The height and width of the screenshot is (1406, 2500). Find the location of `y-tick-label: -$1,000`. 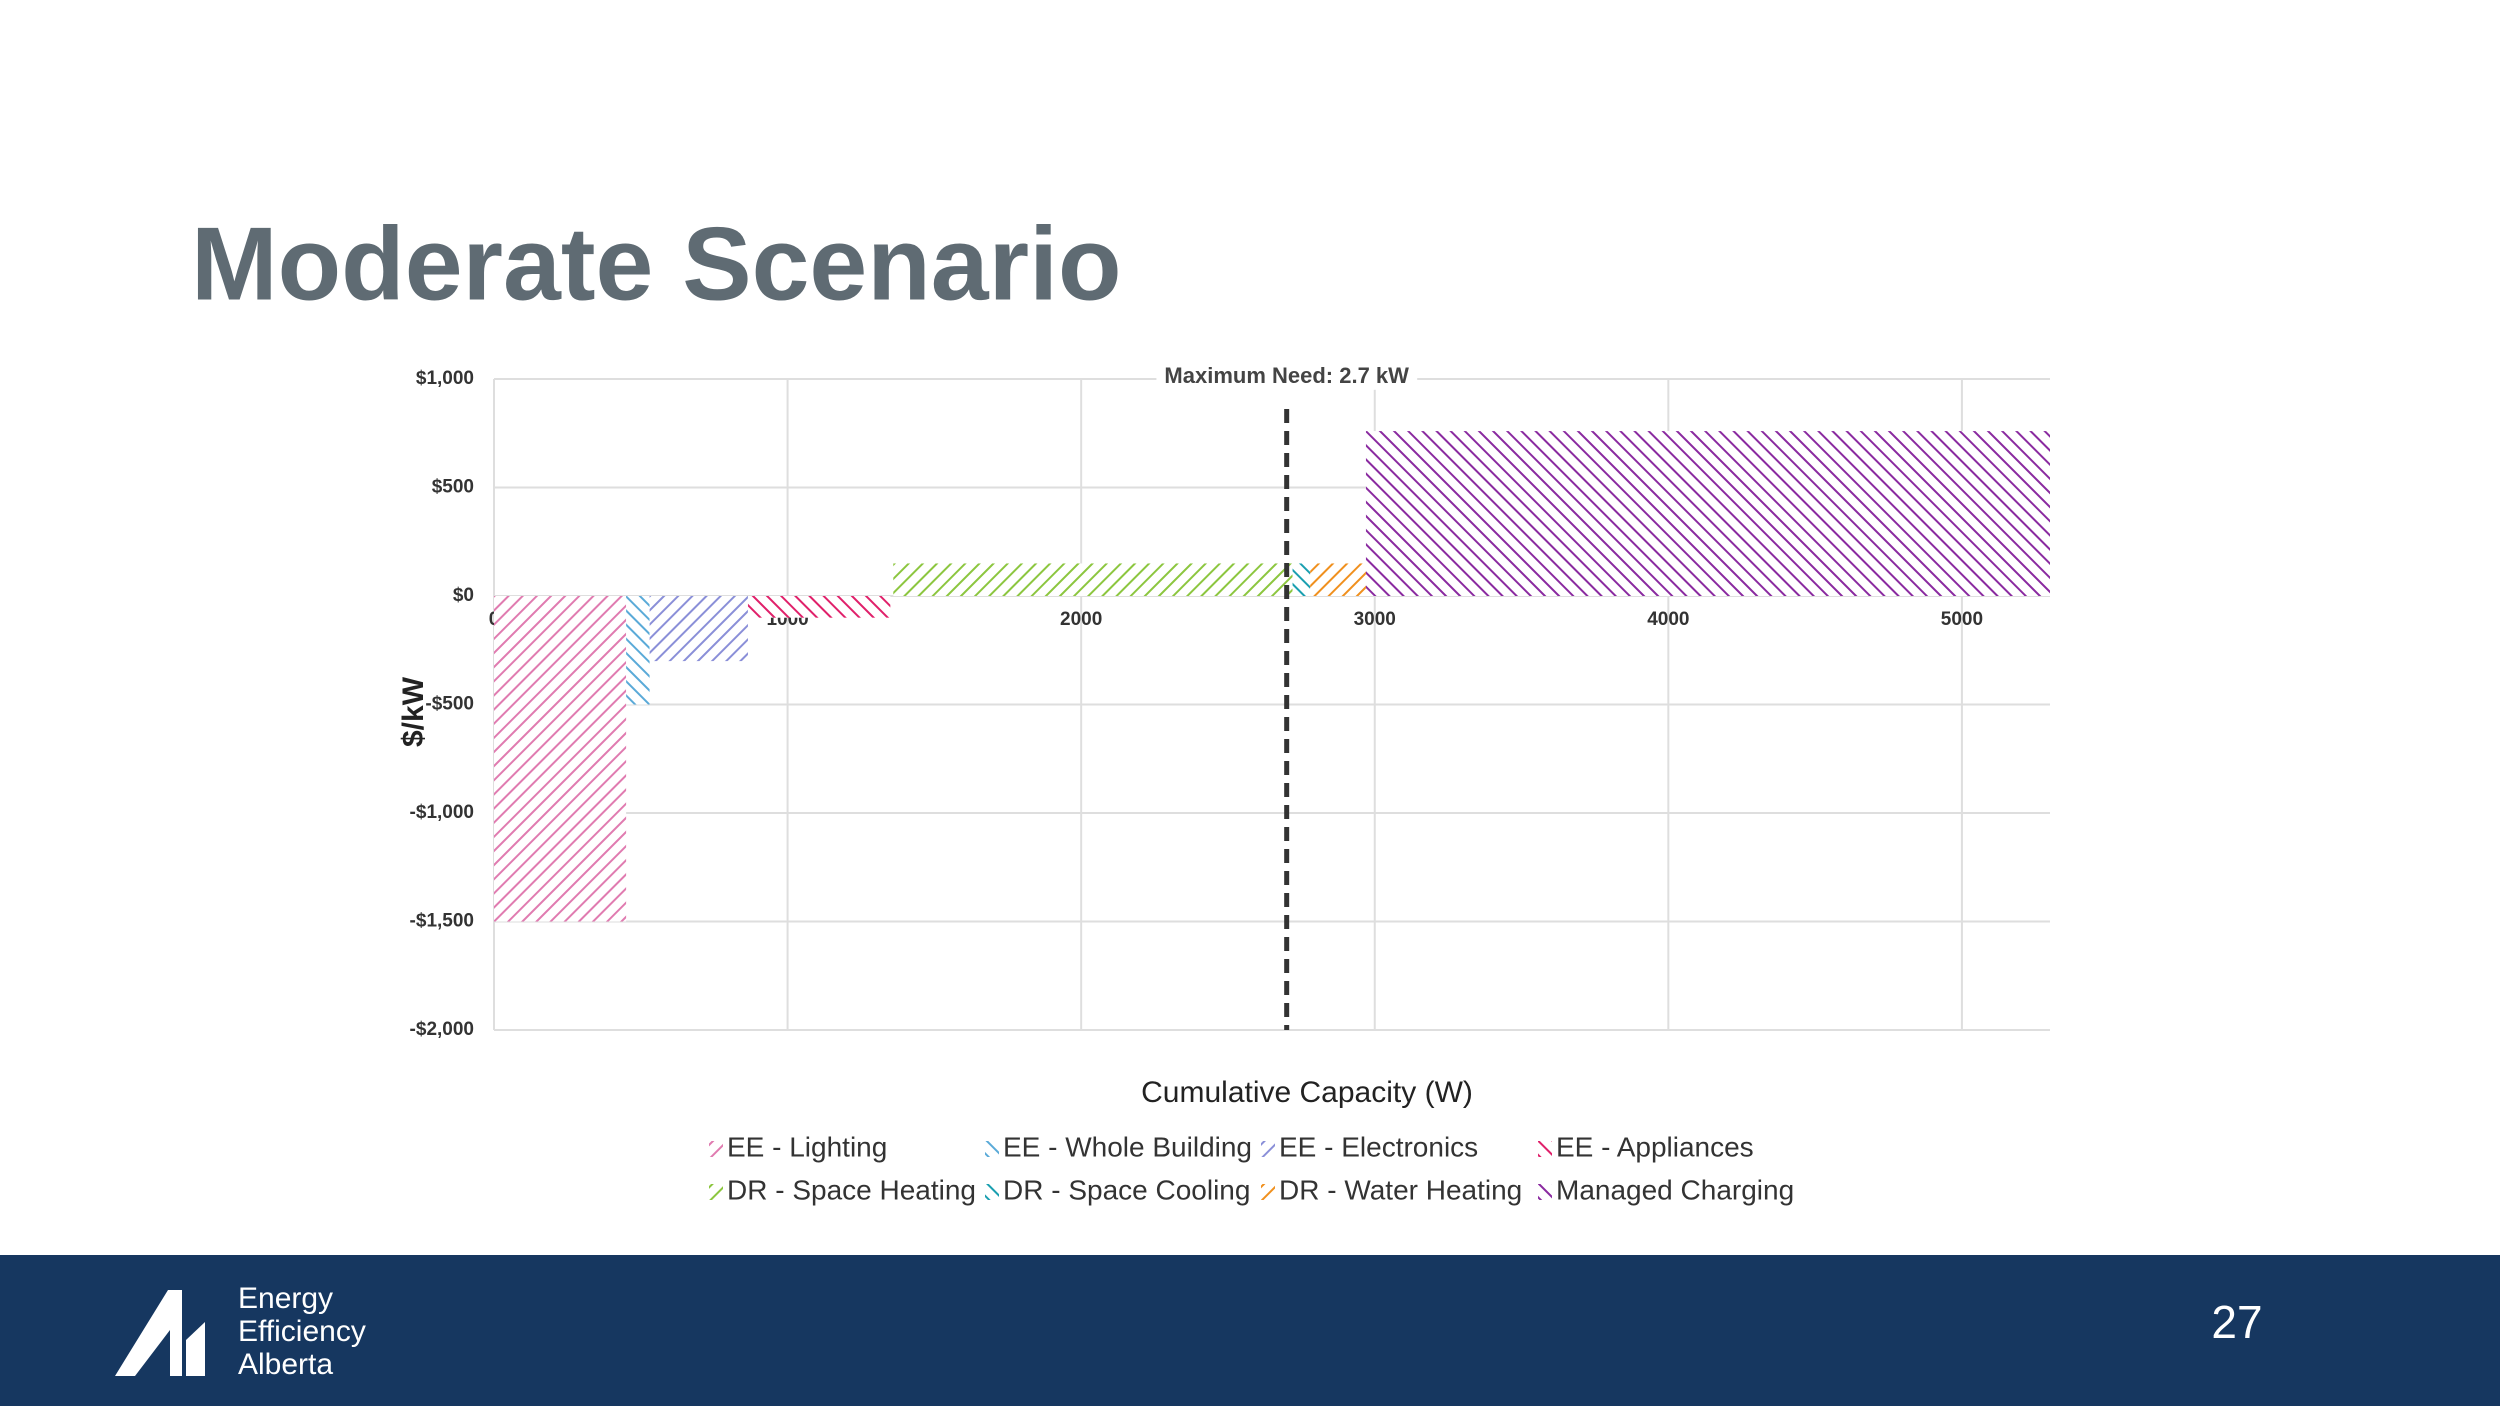

y-tick-label: -$1,000 is located at coordinates (442, 812).